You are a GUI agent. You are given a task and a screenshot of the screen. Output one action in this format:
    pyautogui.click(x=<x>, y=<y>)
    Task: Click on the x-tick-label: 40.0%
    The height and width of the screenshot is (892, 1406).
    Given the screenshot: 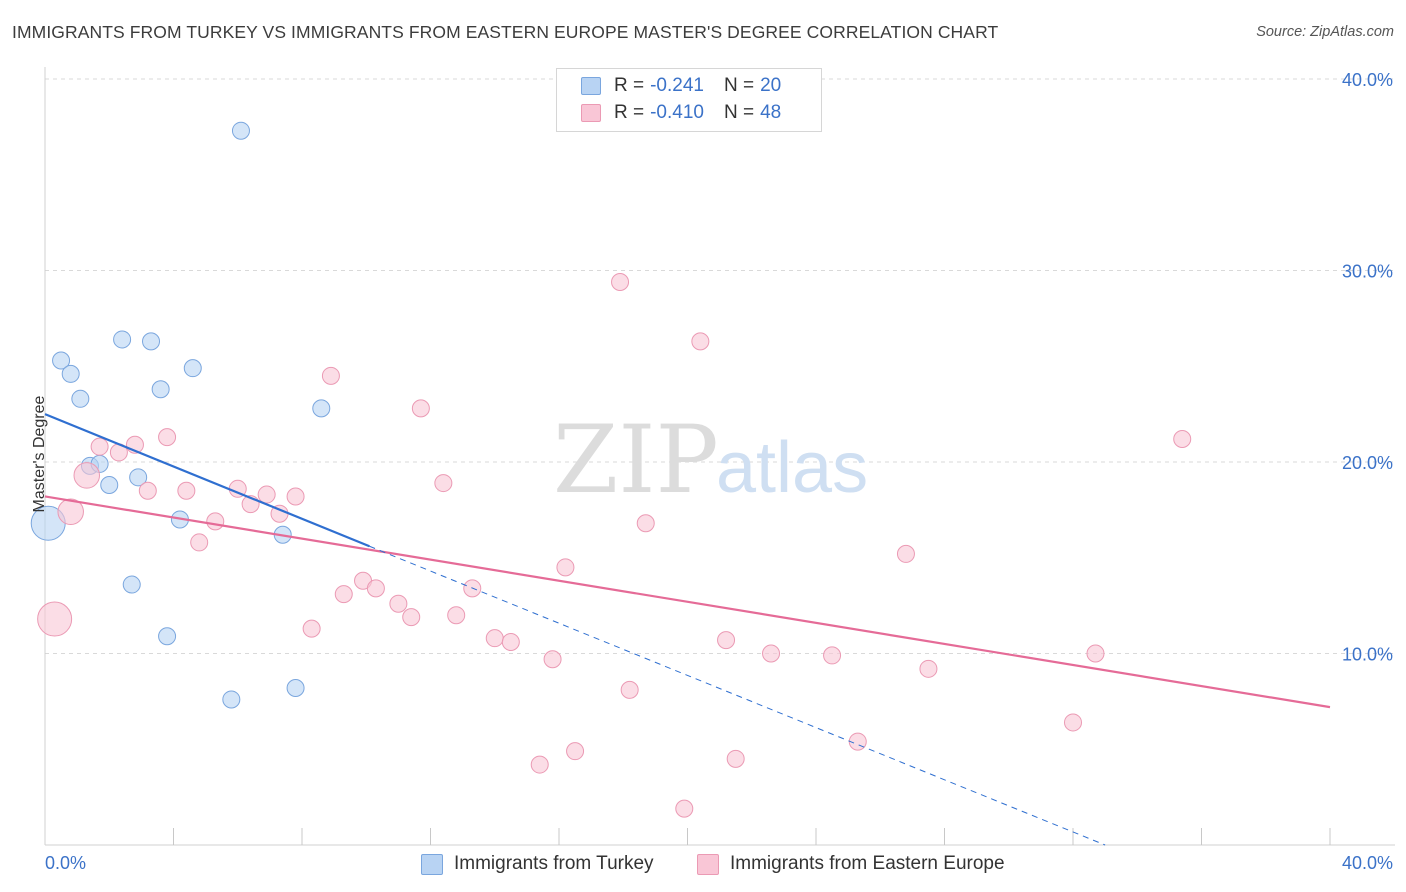 What is the action you would take?
    pyautogui.click(x=1367, y=863)
    